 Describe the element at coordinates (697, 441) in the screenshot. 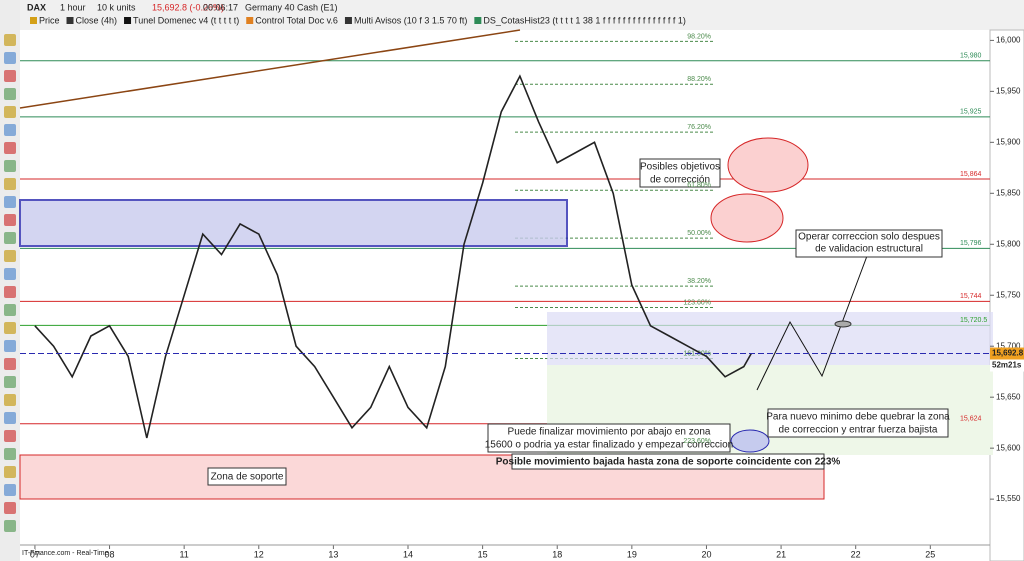

I see `fib-label: 223.60%` at that location.